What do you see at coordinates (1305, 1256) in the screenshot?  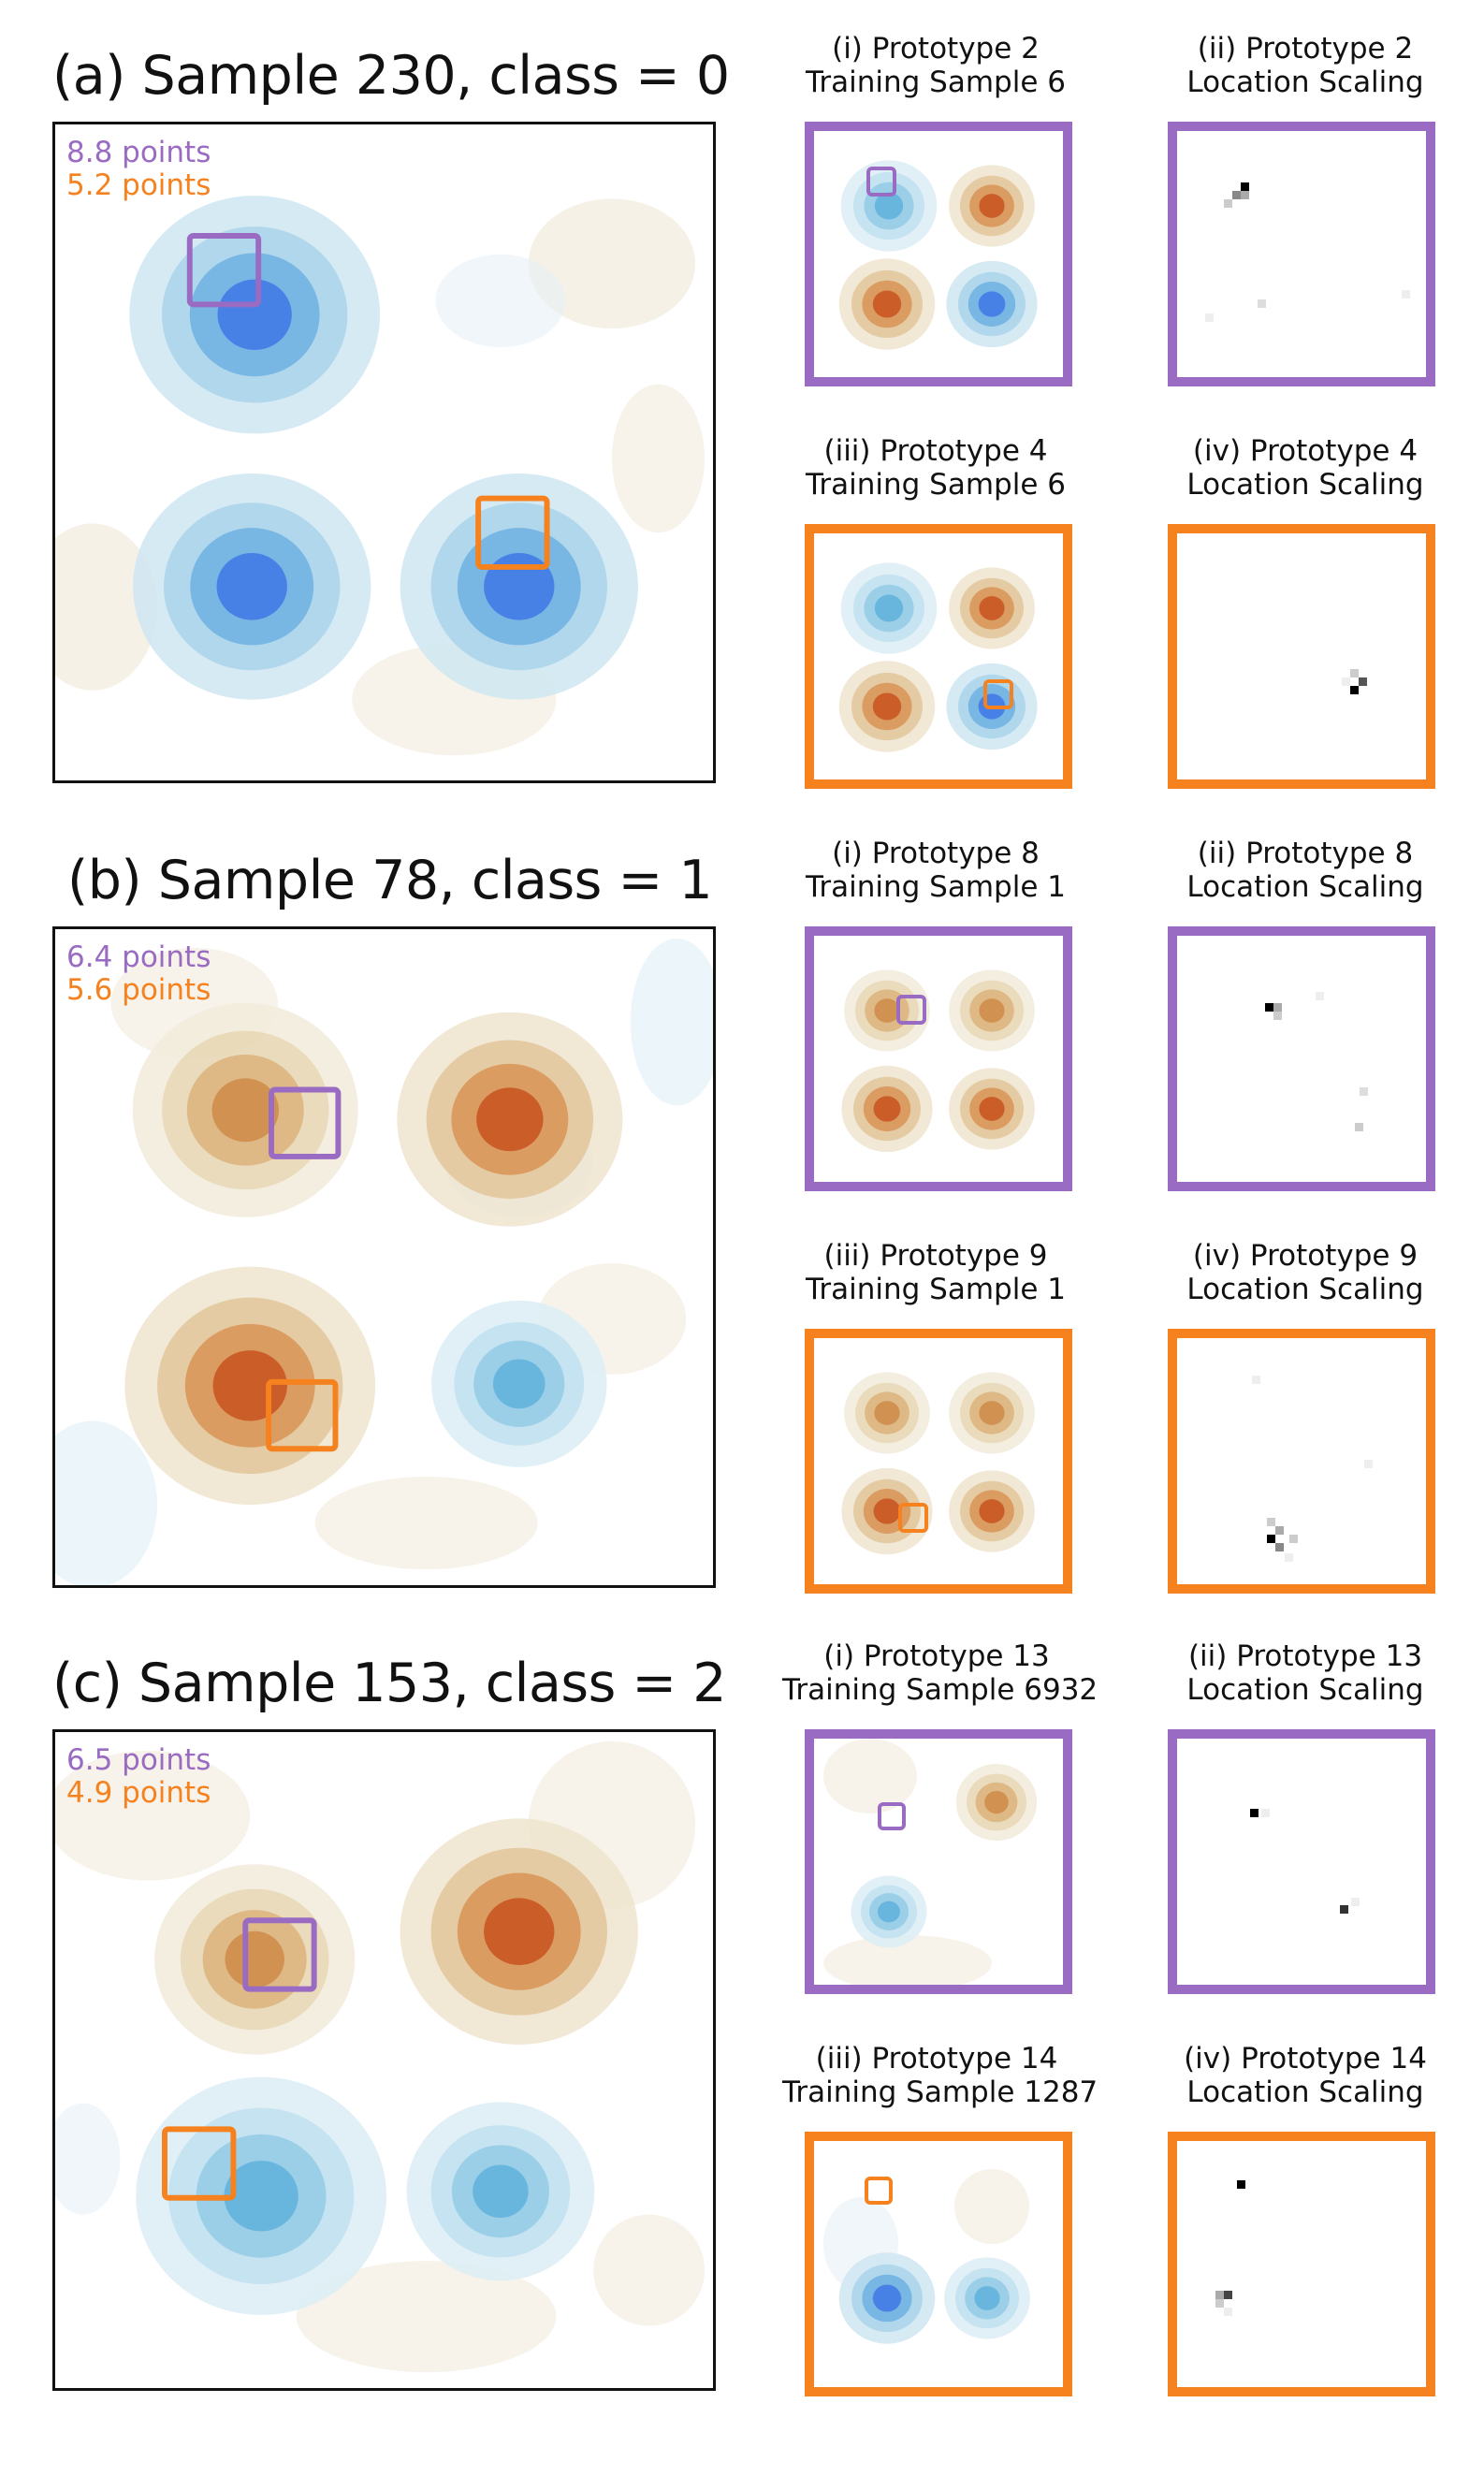 I see `proto-9-scaling-line1: (iv) Prototype 9` at bounding box center [1305, 1256].